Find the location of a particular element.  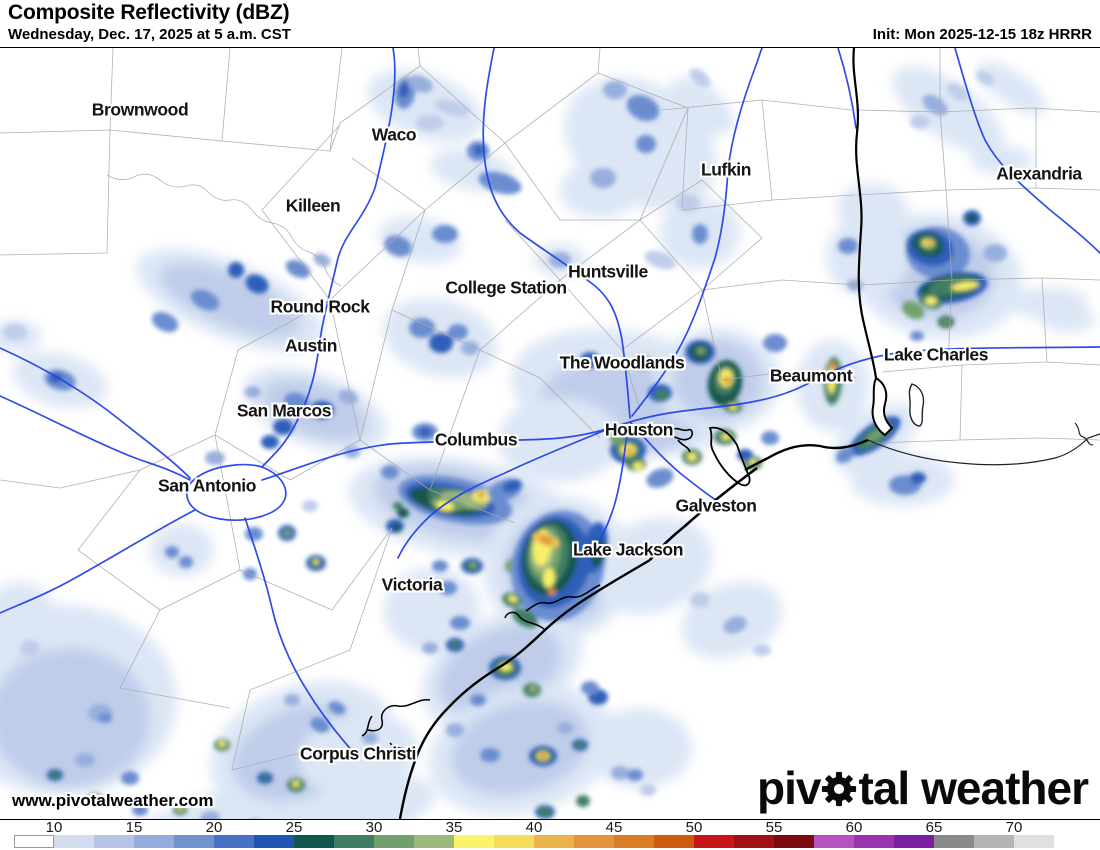

logo-text-weather: weather is located at coordinates (1005, 788).